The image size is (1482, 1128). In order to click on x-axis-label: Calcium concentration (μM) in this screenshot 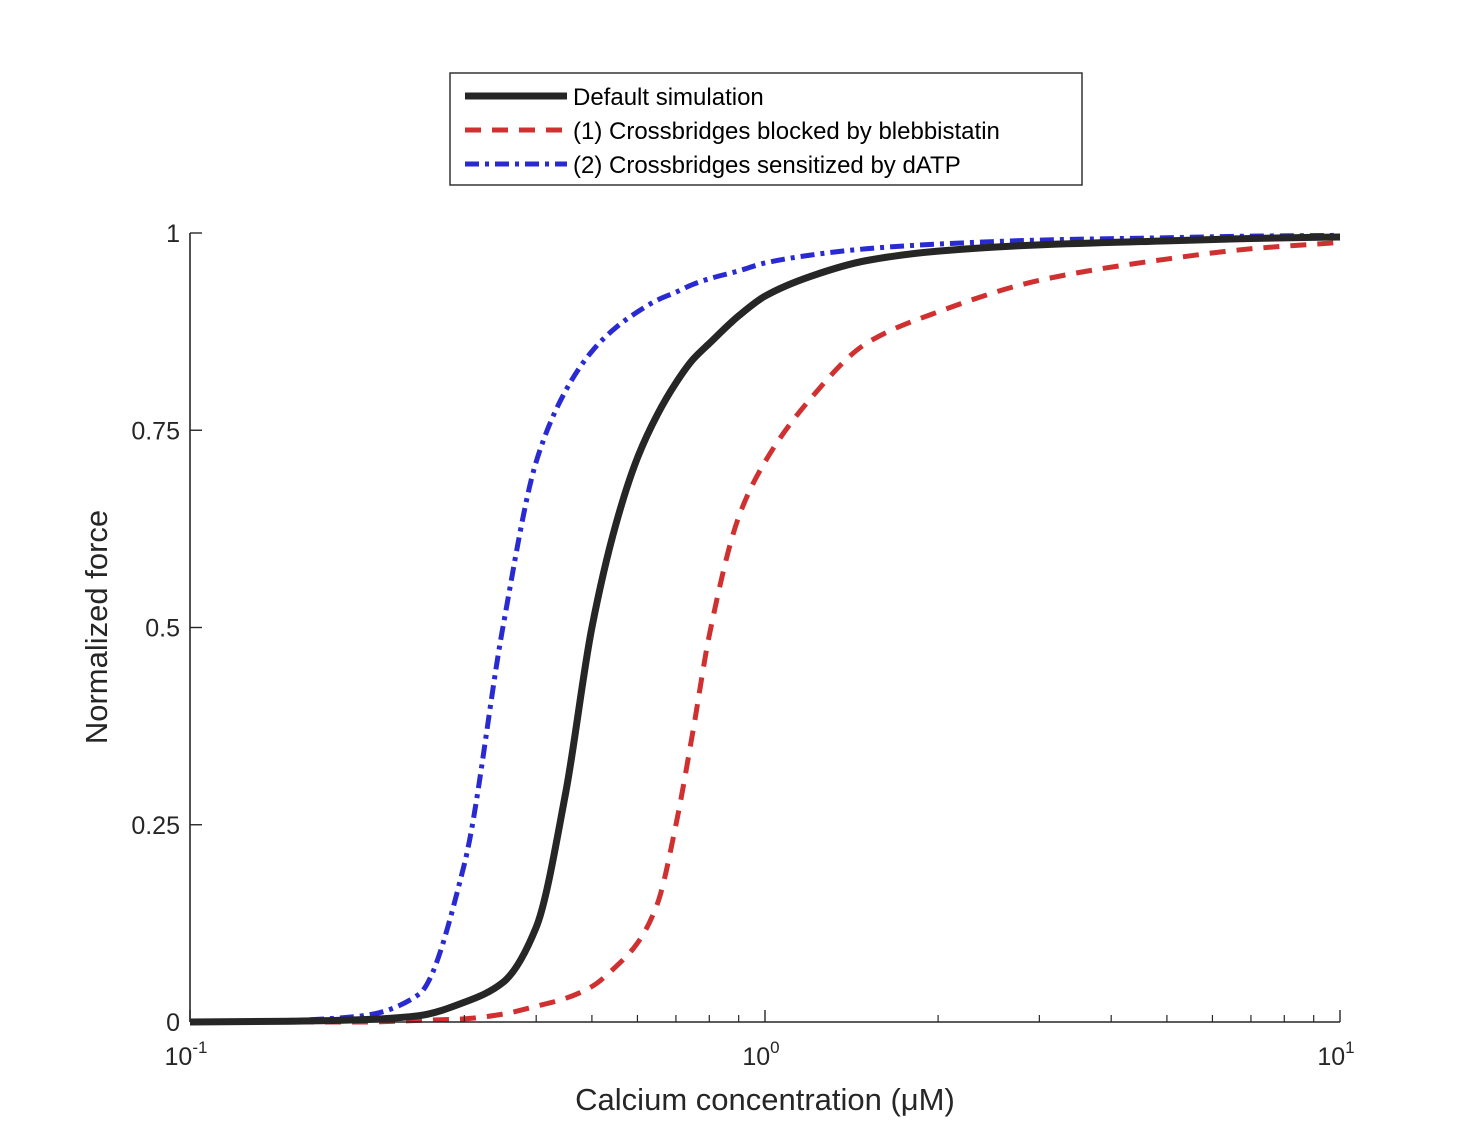, I will do `click(765, 1099)`.